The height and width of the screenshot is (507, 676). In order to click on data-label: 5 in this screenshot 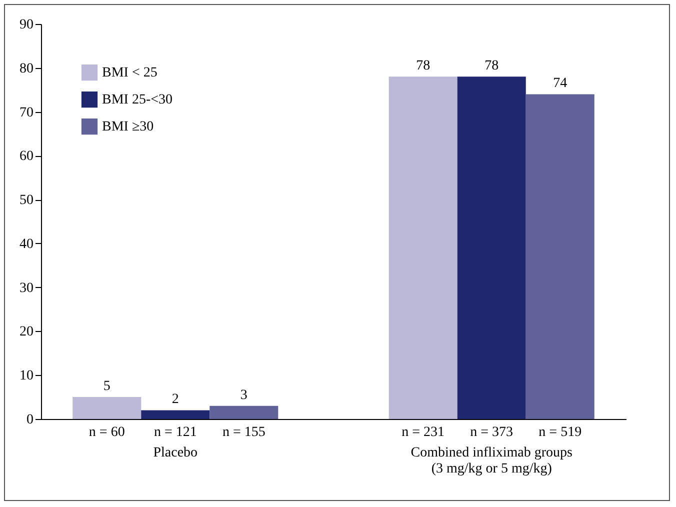, I will do `click(106, 386)`.